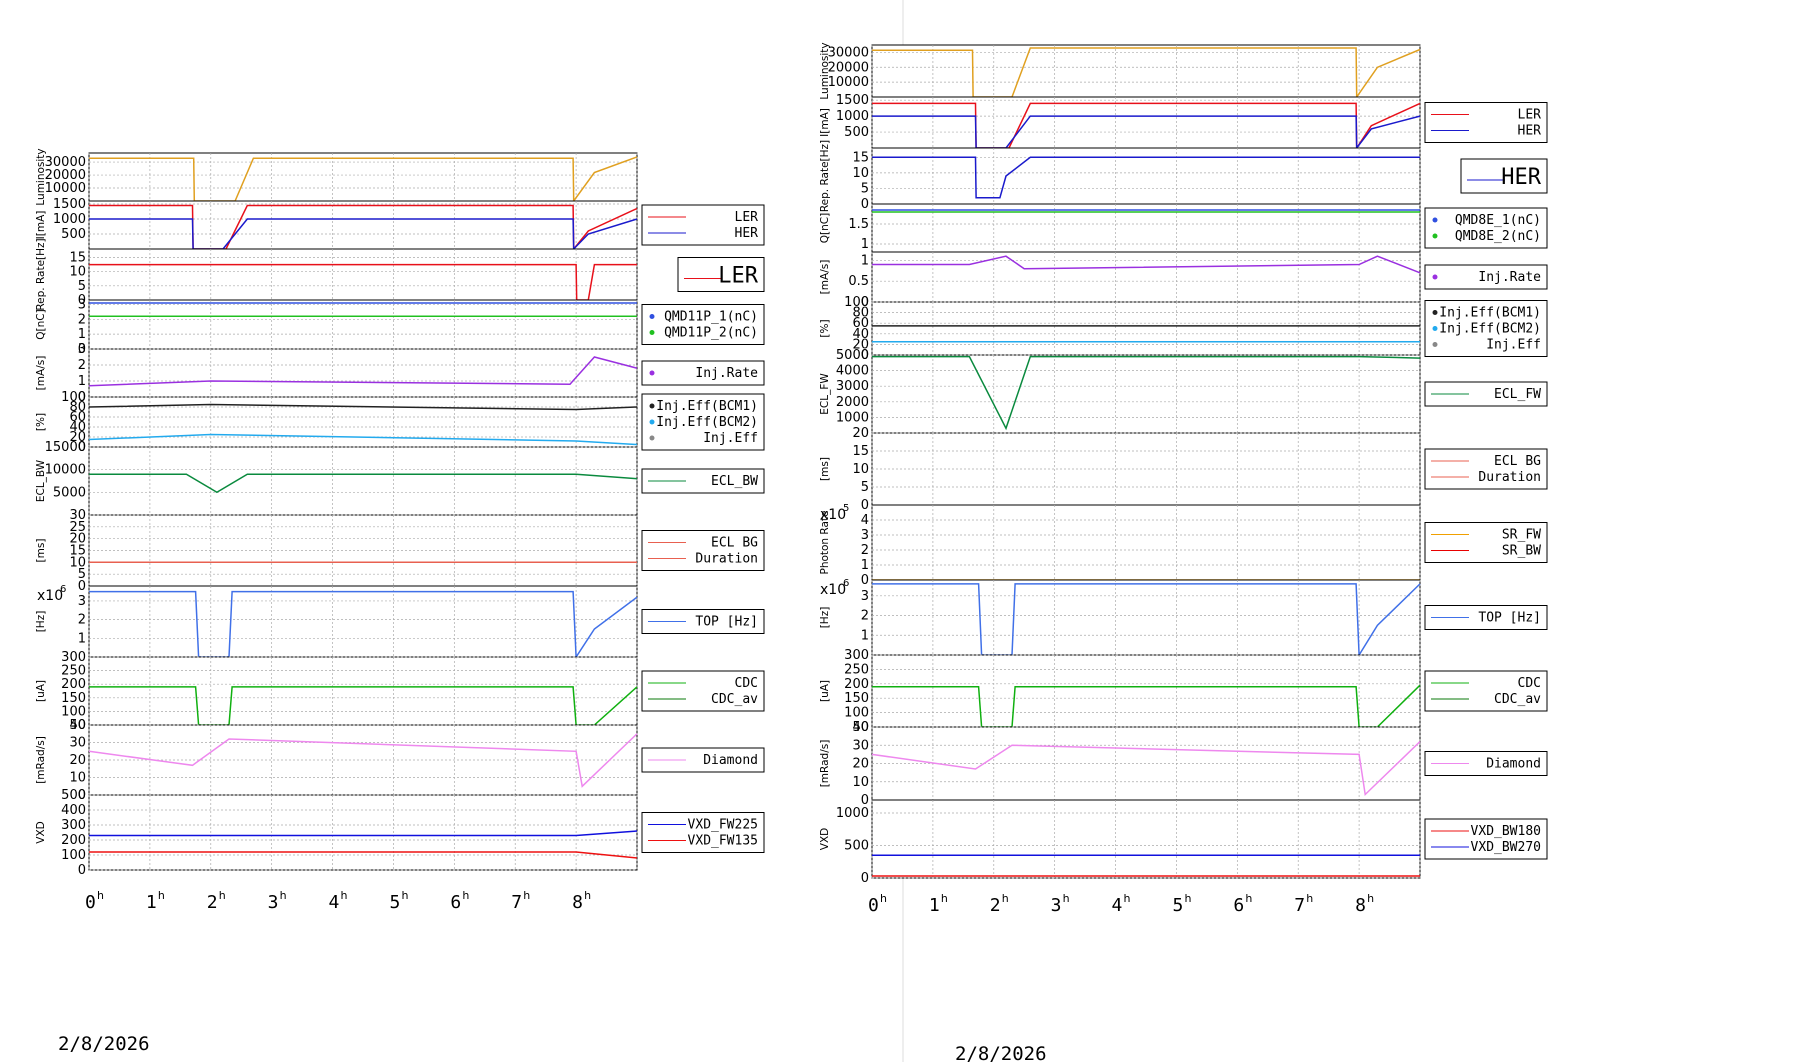 This screenshot has width=1806, height=1062. I want to click on panel-eclbw: 5000 10000 15000 ECL_BW ECL_BW, so click(400, 478).